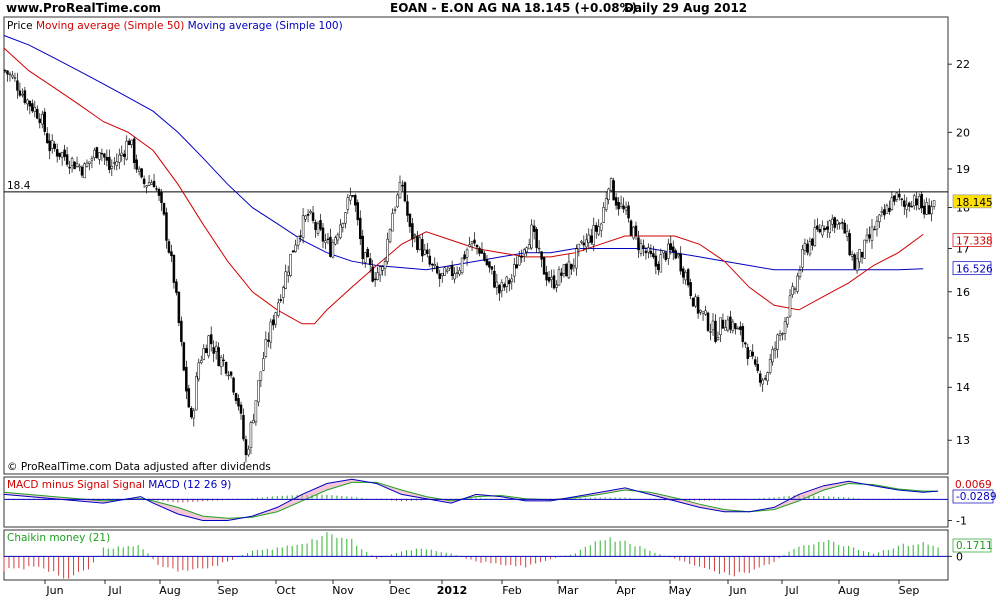  I want to click on price-legend-item: Moving average (Simple 100), so click(263, 26).